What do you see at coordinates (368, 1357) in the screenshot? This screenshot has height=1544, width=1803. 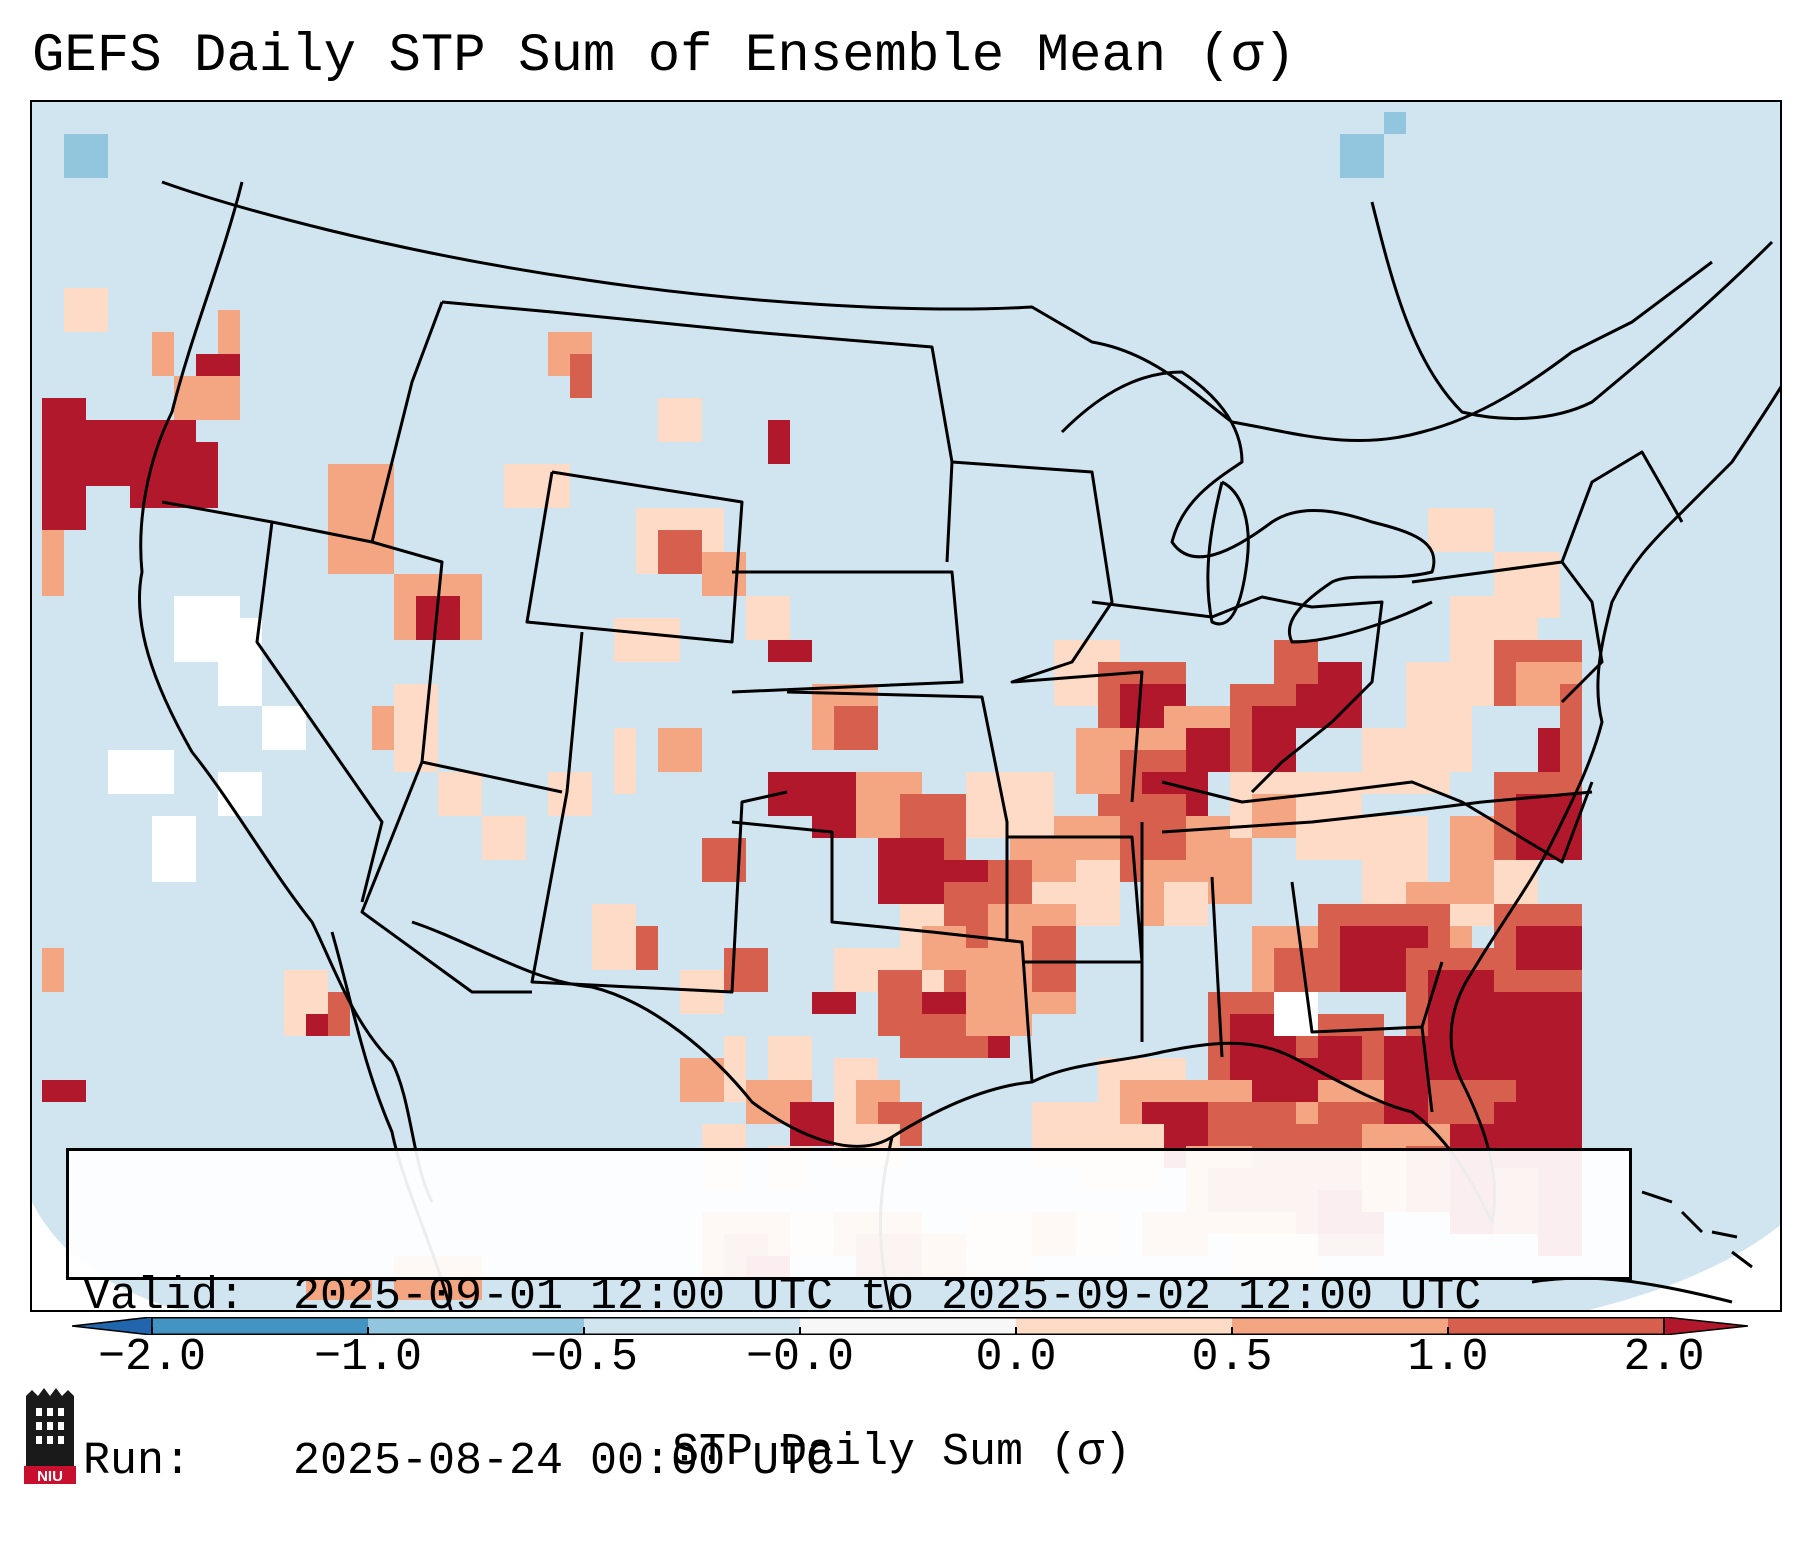 I see `tick-label: −1.0` at bounding box center [368, 1357].